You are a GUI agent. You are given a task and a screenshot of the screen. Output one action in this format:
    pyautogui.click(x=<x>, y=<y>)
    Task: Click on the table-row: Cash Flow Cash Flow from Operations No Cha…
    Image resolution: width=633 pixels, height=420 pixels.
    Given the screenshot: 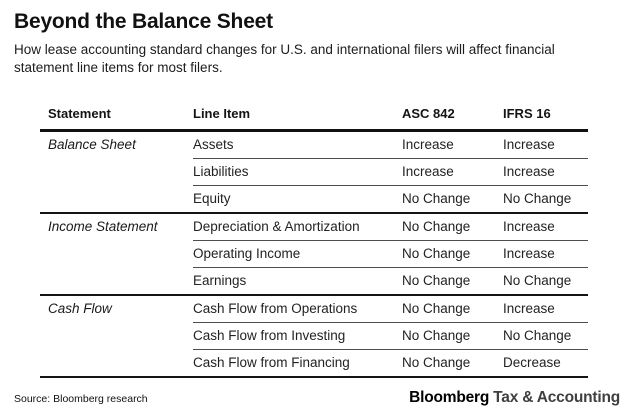 What is the action you would take?
    pyautogui.click(x=314, y=308)
    